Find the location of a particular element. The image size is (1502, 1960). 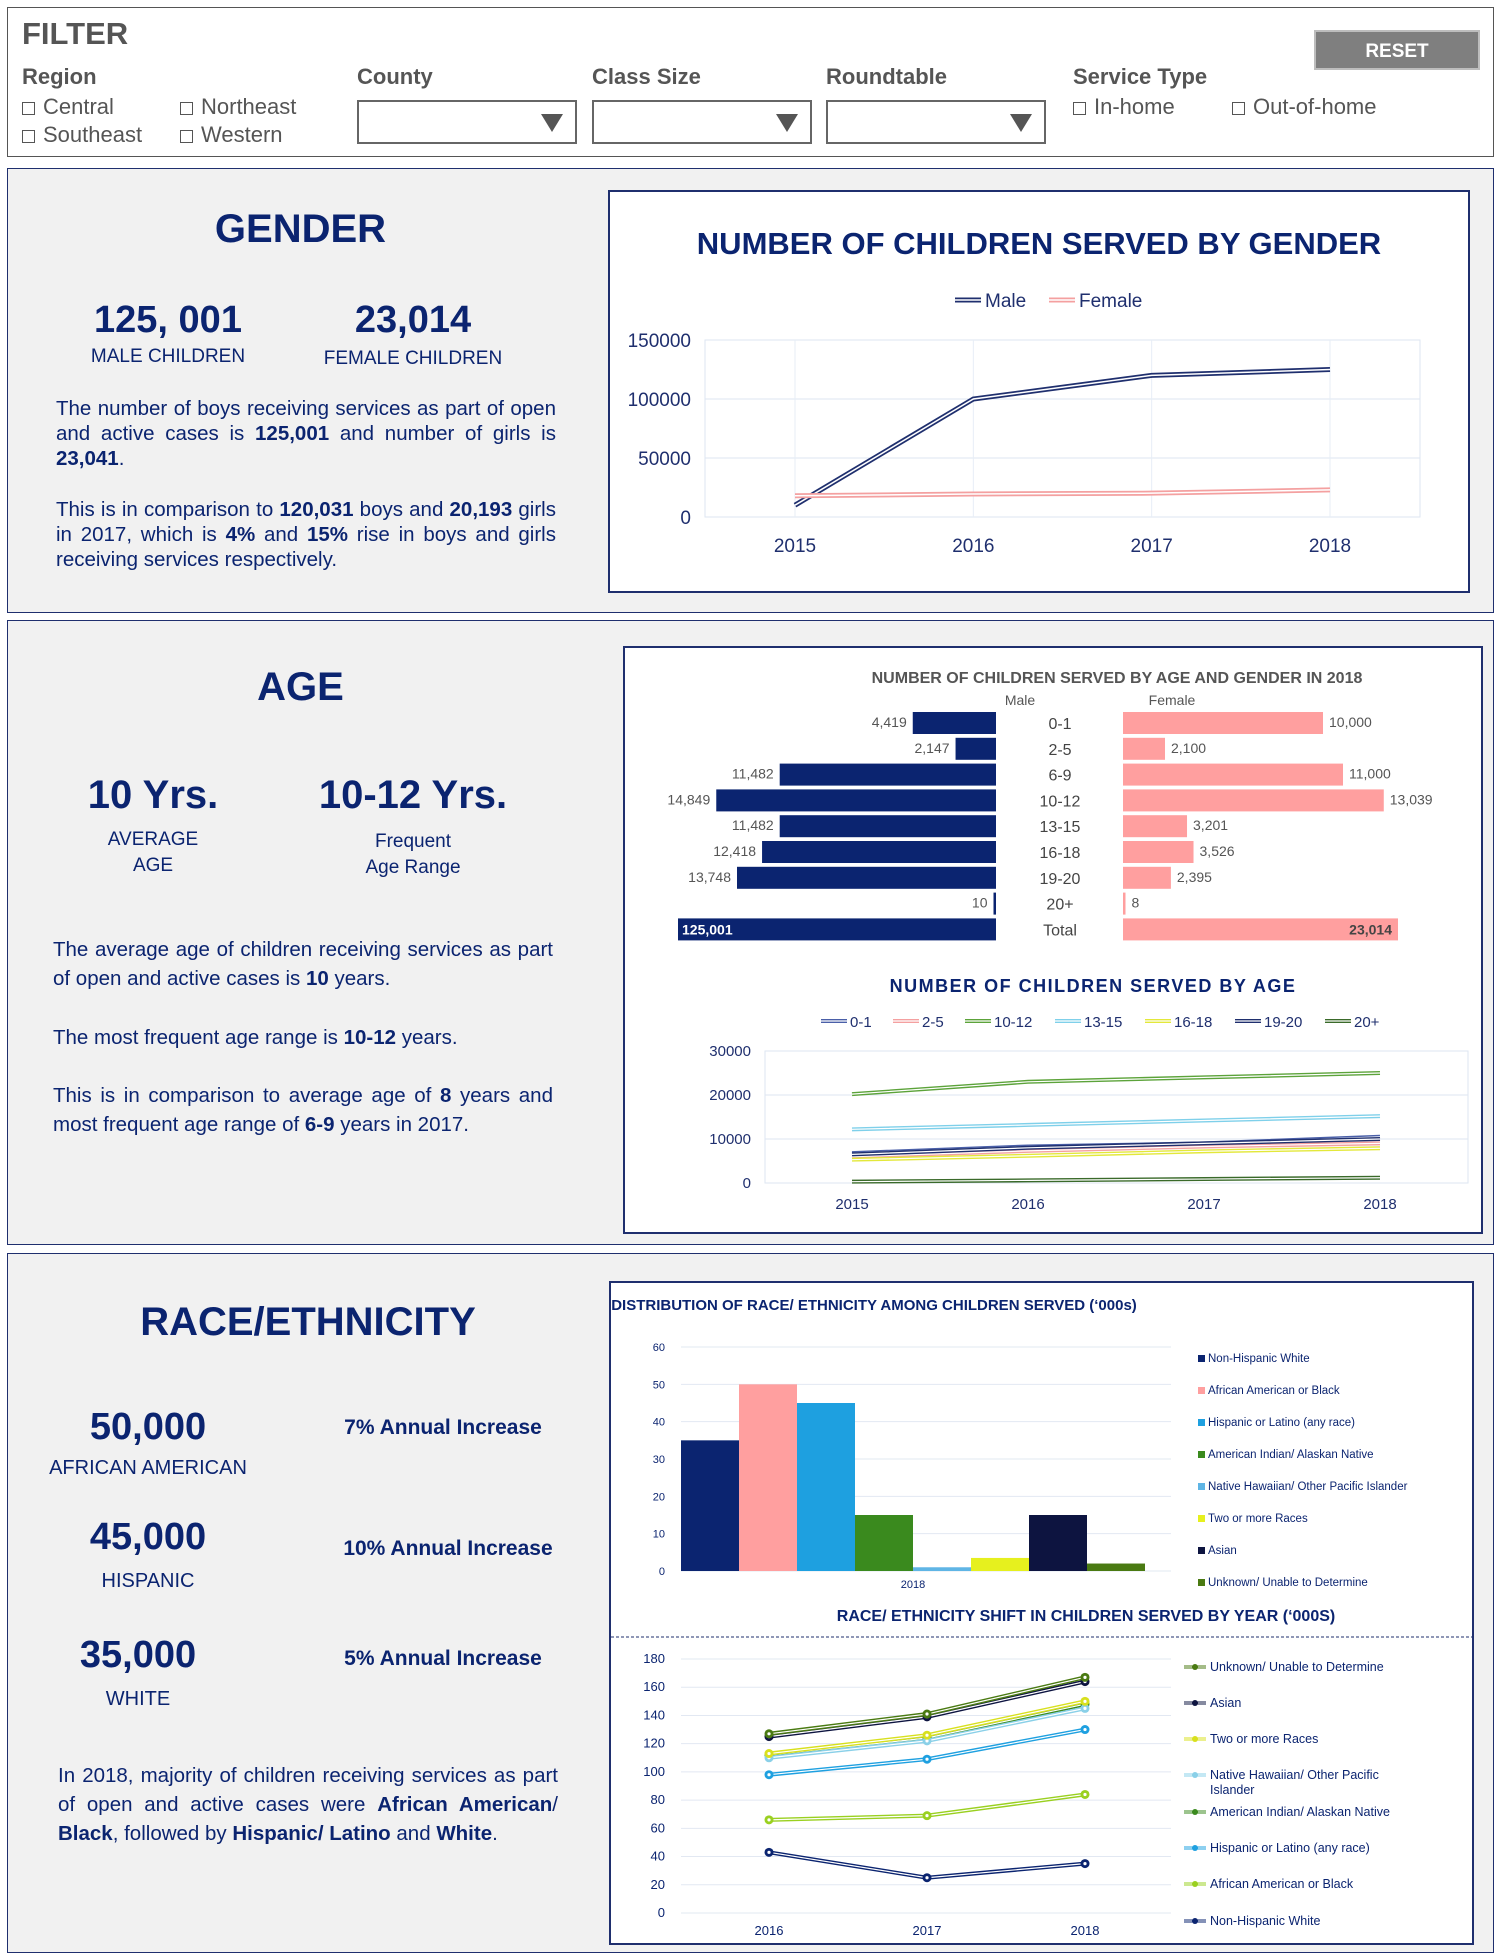

y-tick-label: 30000 is located at coordinates (730, 1051).